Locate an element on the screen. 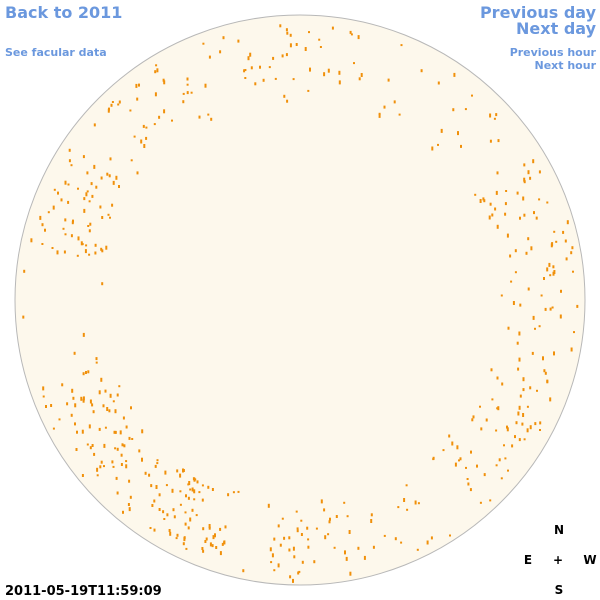  previous-hour-link: Previous hour is located at coordinates (553, 52).